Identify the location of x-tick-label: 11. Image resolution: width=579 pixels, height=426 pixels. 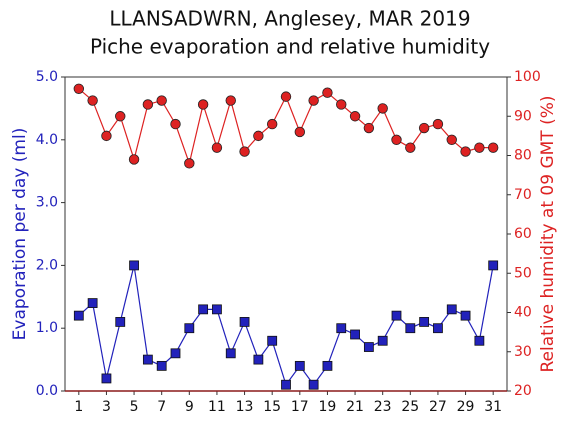
(217, 407).